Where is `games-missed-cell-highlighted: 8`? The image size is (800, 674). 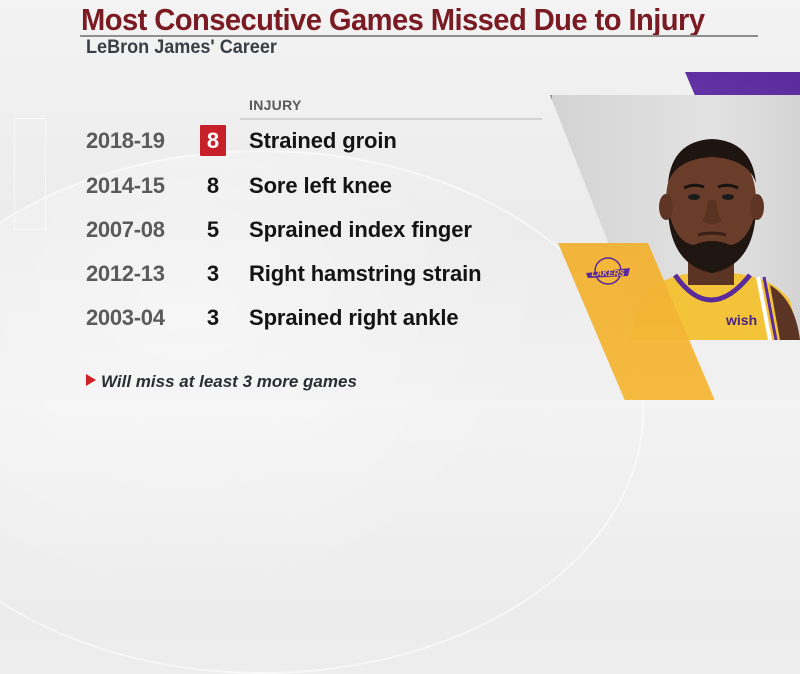 games-missed-cell-highlighted: 8 is located at coordinates (213, 140).